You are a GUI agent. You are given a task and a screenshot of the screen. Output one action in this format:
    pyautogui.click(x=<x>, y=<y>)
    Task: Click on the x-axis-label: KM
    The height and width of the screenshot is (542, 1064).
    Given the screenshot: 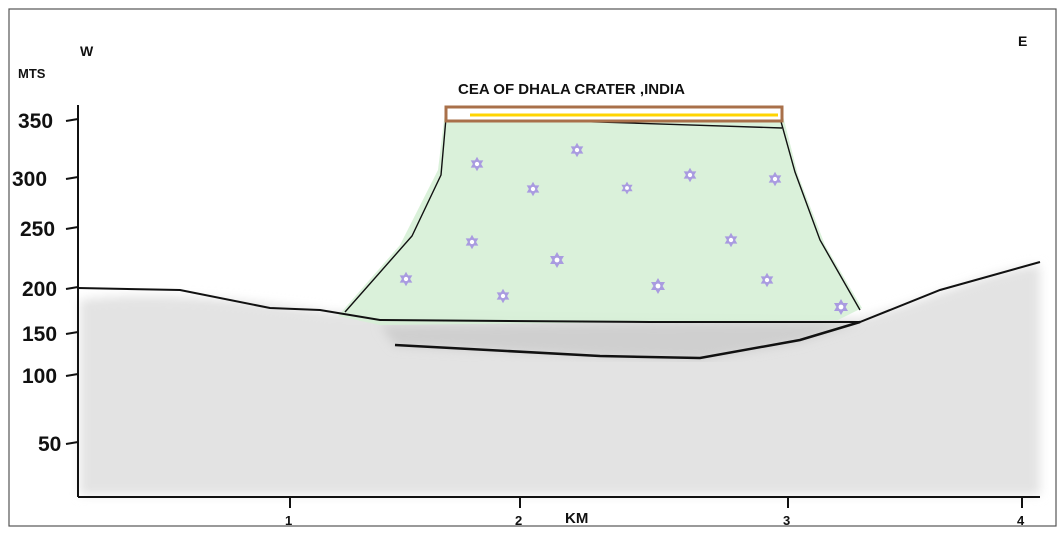 What is the action you would take?
    pyautogui.click(x=576, y=518)
    